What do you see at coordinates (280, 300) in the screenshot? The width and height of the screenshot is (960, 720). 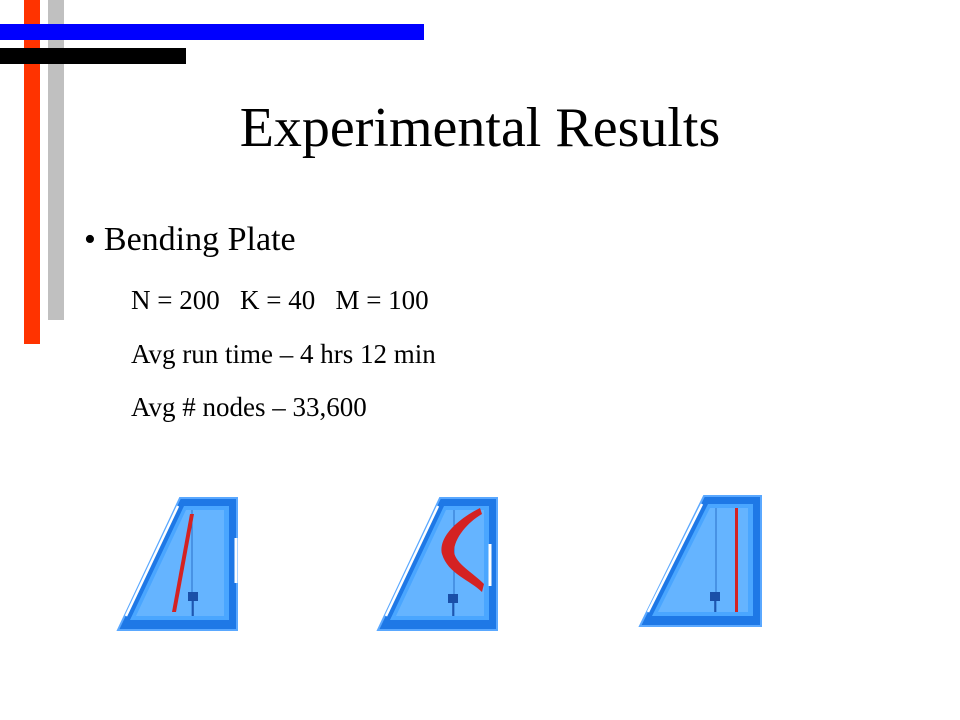 I see `detail-parameters: N = 200 K = 40 M = 100` at bounding box center [280, 300].